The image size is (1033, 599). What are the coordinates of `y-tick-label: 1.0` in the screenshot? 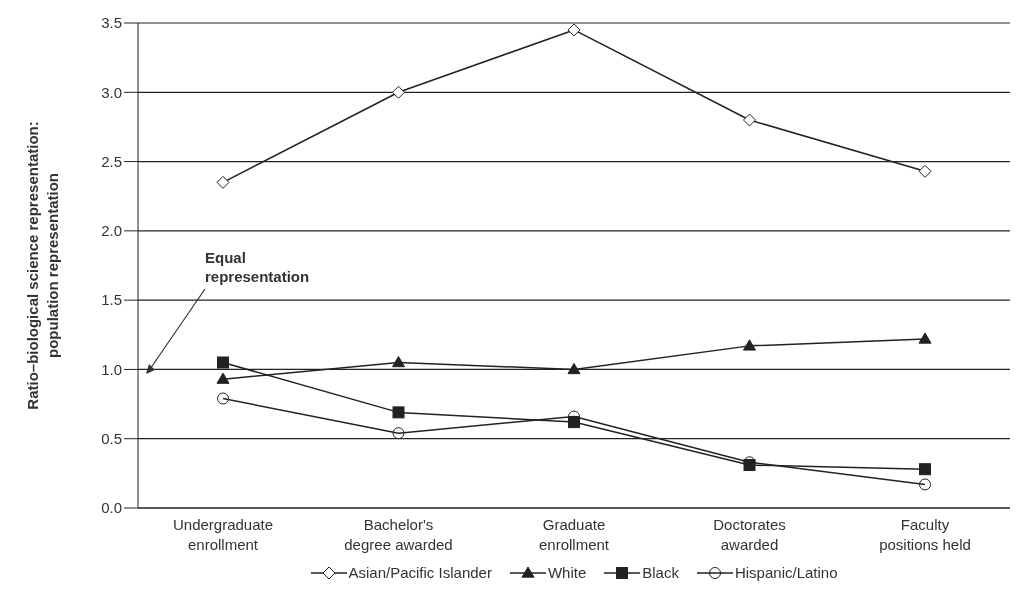 It's located at (111, 369).